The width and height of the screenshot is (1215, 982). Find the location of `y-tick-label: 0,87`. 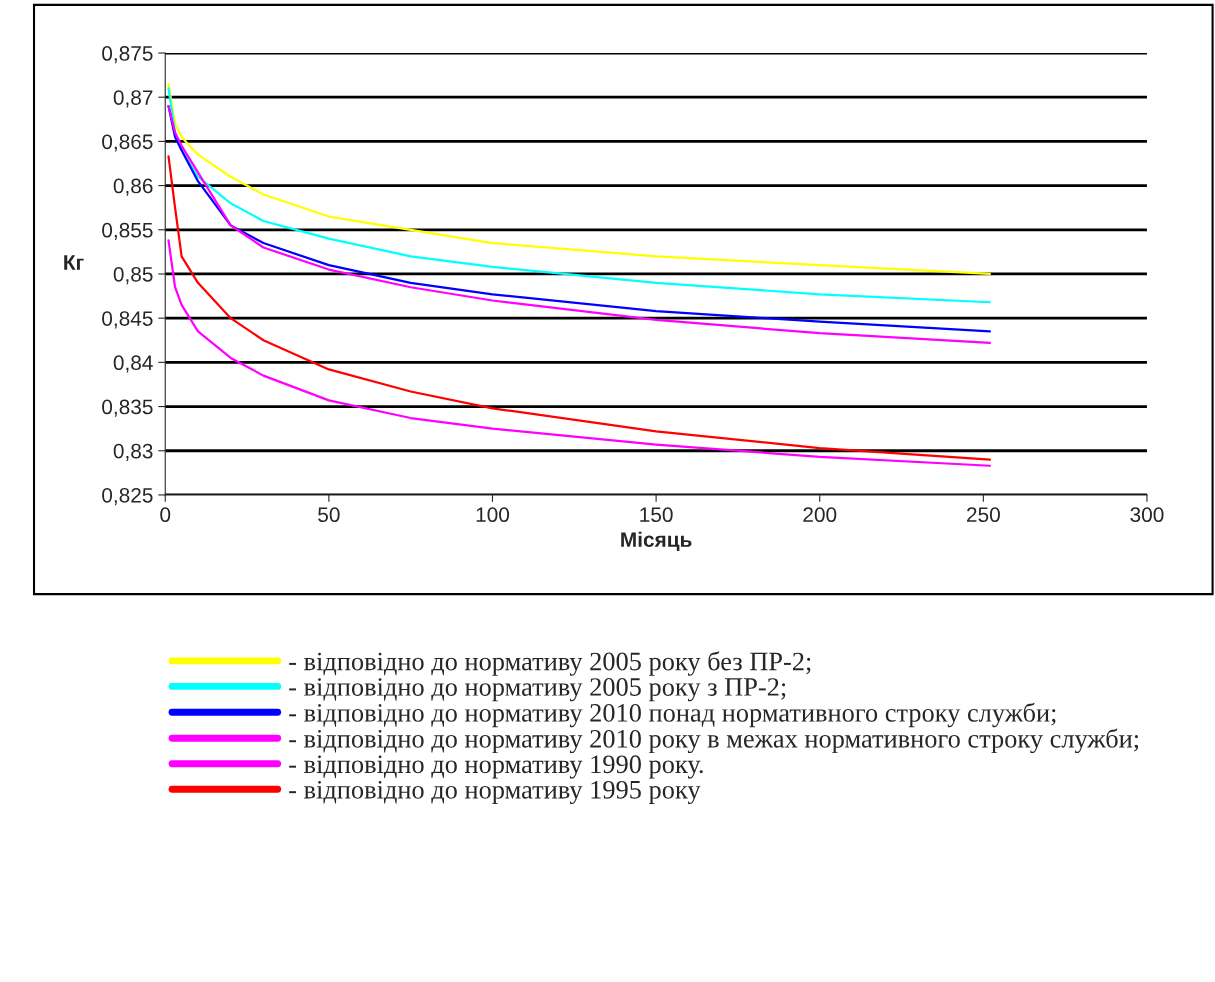

y-tick-label: 0,87 is located at coordinates (133, 99).